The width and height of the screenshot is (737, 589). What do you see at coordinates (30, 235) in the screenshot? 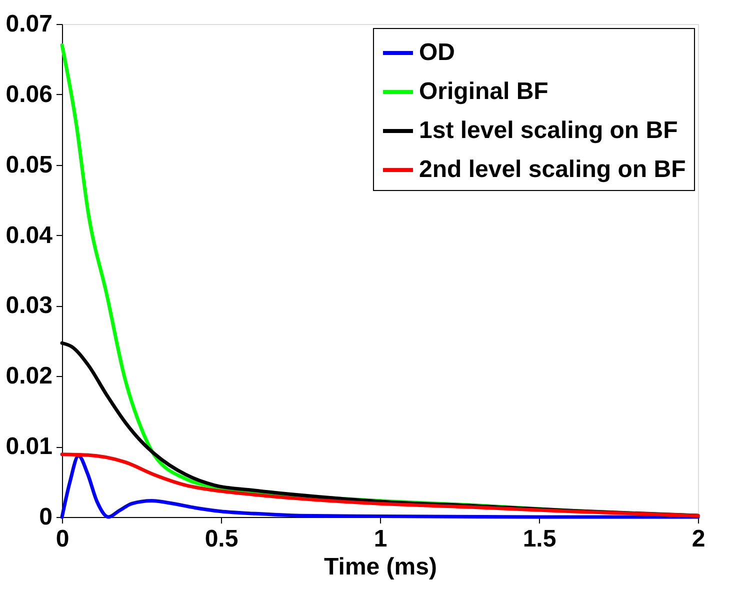
I see `y-tick-label: 0.04` at bounding box center [30, 235].